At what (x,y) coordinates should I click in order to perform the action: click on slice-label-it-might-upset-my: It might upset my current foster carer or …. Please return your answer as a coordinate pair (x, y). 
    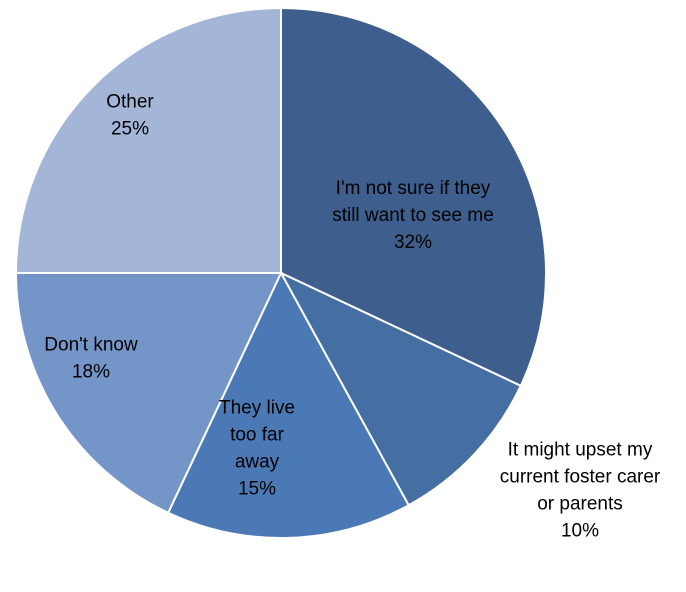
    Looking at the image, I should click on (580, 491).